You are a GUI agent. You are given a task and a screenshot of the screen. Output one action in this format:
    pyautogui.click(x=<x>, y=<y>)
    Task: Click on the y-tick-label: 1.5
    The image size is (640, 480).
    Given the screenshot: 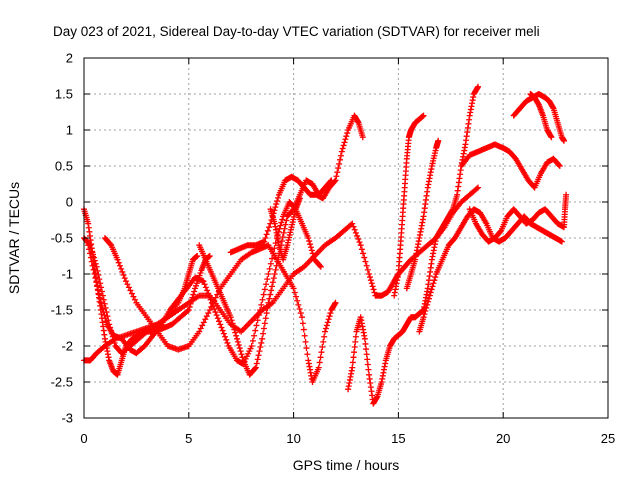 What is the action you would take?
    pyautogui.click(x=64, y=94)
    